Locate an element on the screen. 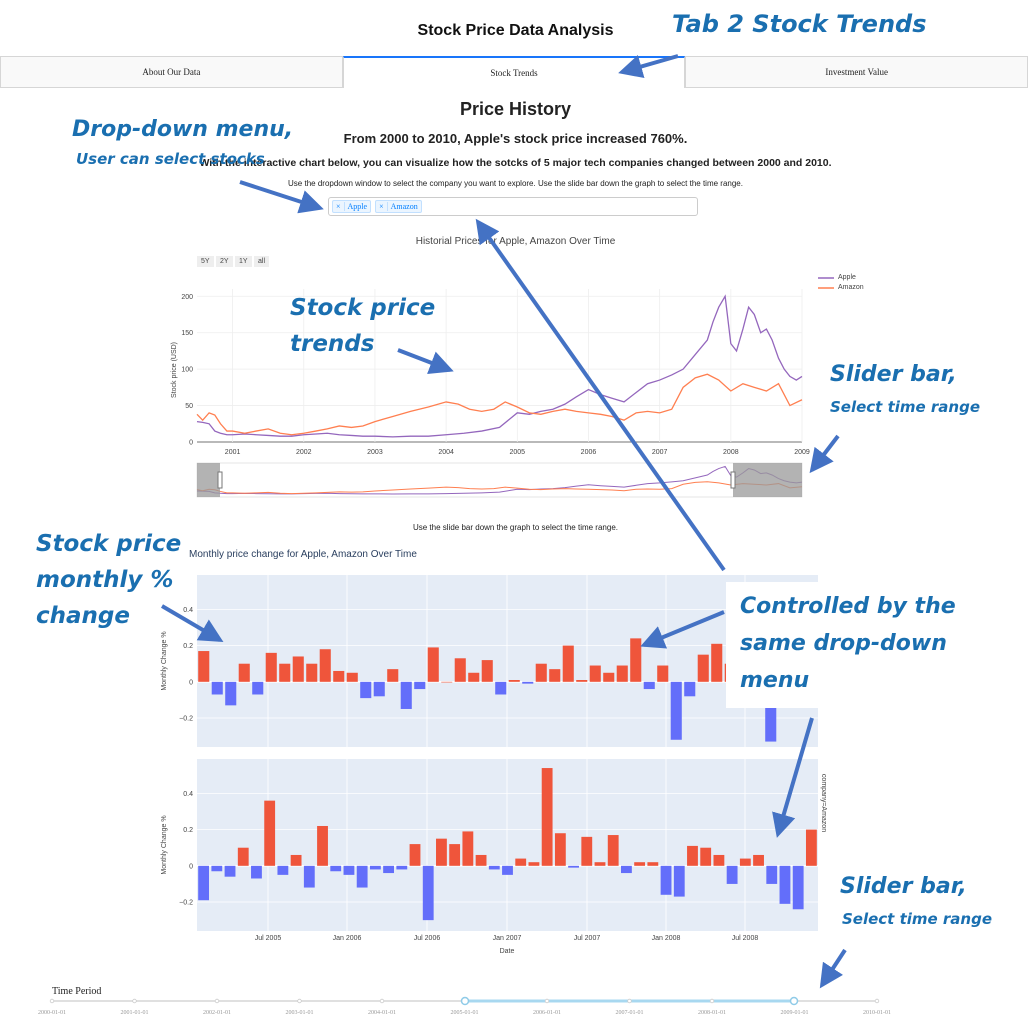 Image resolution: width=1031 pixels, height=1020 pixels. tab-investment-value: Investment Value is located at coordinates (857, 72).